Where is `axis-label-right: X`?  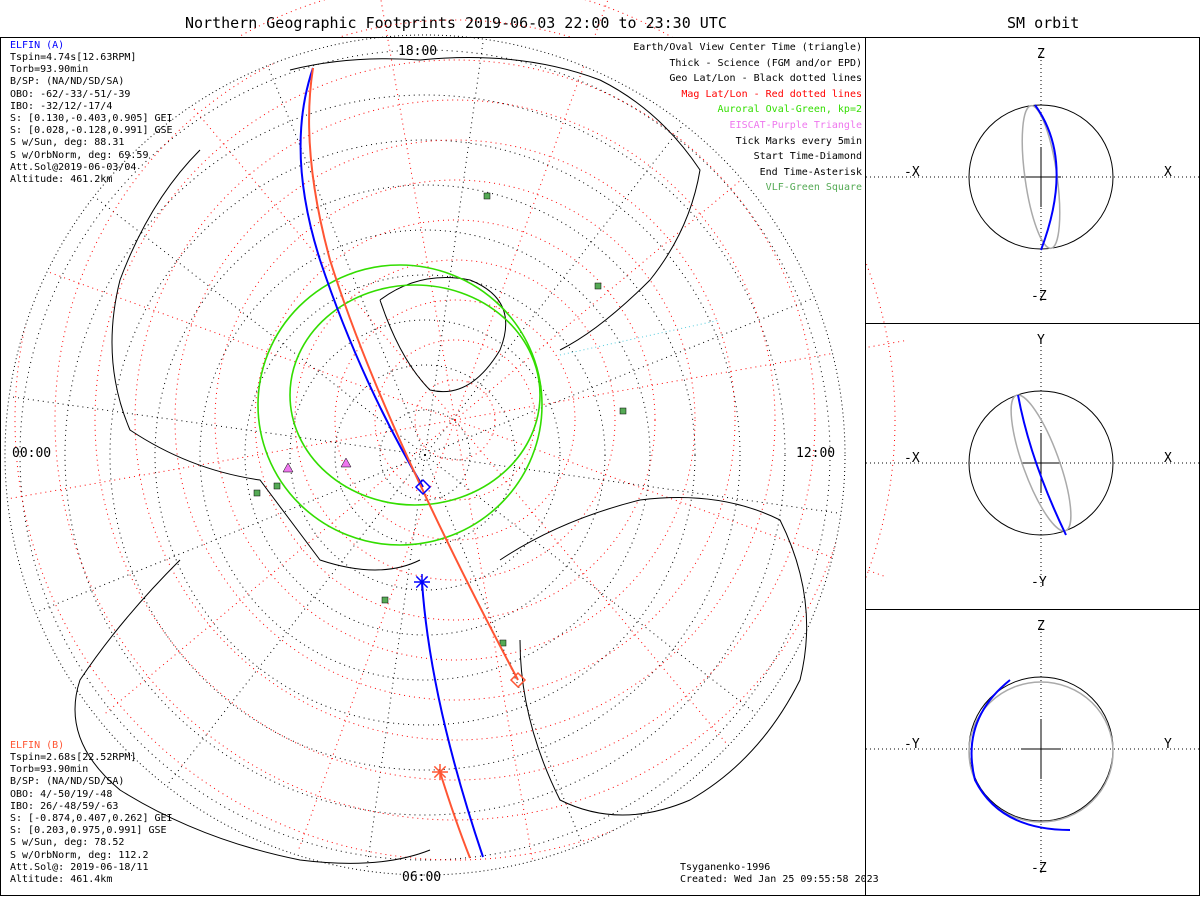 axis-label-right: X is located at coordinates (1168, 458).